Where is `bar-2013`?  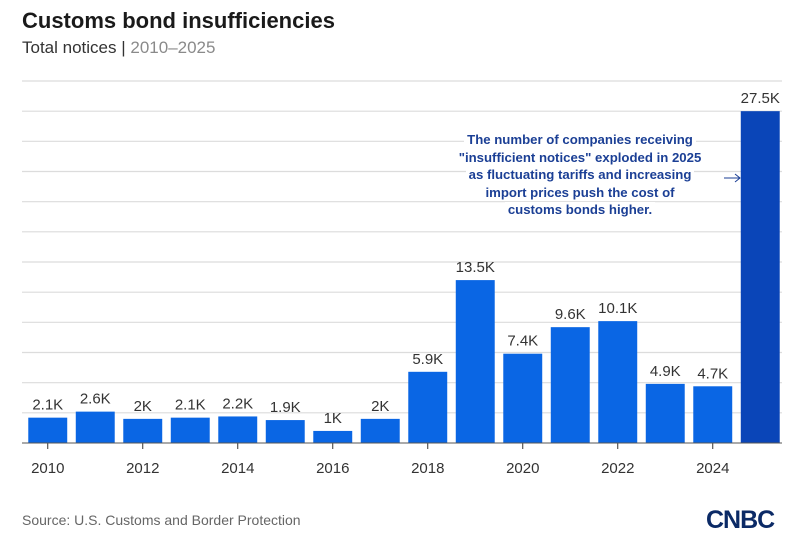
bar-2013 is located at coordinates (190, 430).